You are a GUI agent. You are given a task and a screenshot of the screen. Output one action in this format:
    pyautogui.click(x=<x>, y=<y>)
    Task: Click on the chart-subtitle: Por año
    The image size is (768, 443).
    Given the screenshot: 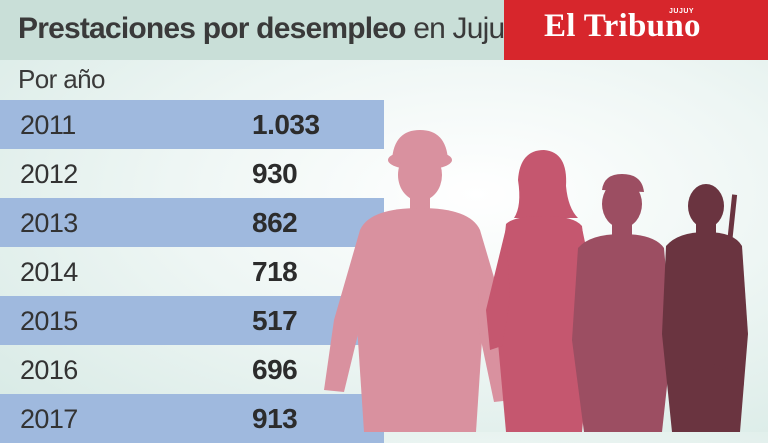 What is the action you would take?
    pyautogui.click(x=61, y=79)
    